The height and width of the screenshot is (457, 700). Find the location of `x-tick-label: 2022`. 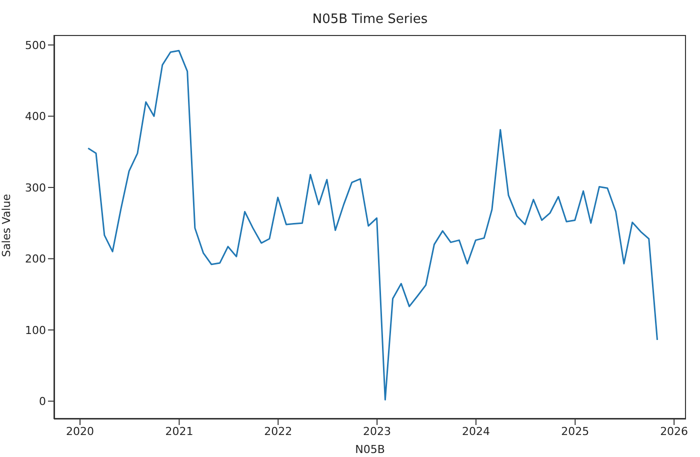

x-tick-label: 2022 is located at coordinates (278, 431).